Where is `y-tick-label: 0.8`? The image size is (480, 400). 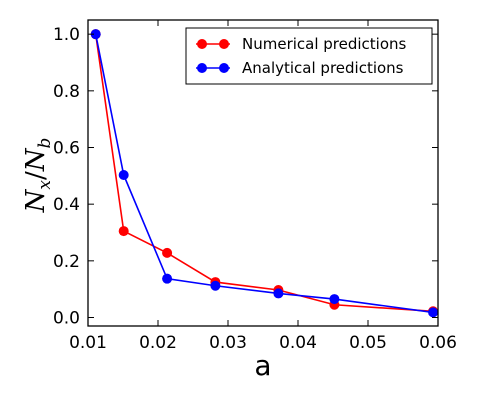 y-tick-label: 0.8 is located at coordinates (66, 92).